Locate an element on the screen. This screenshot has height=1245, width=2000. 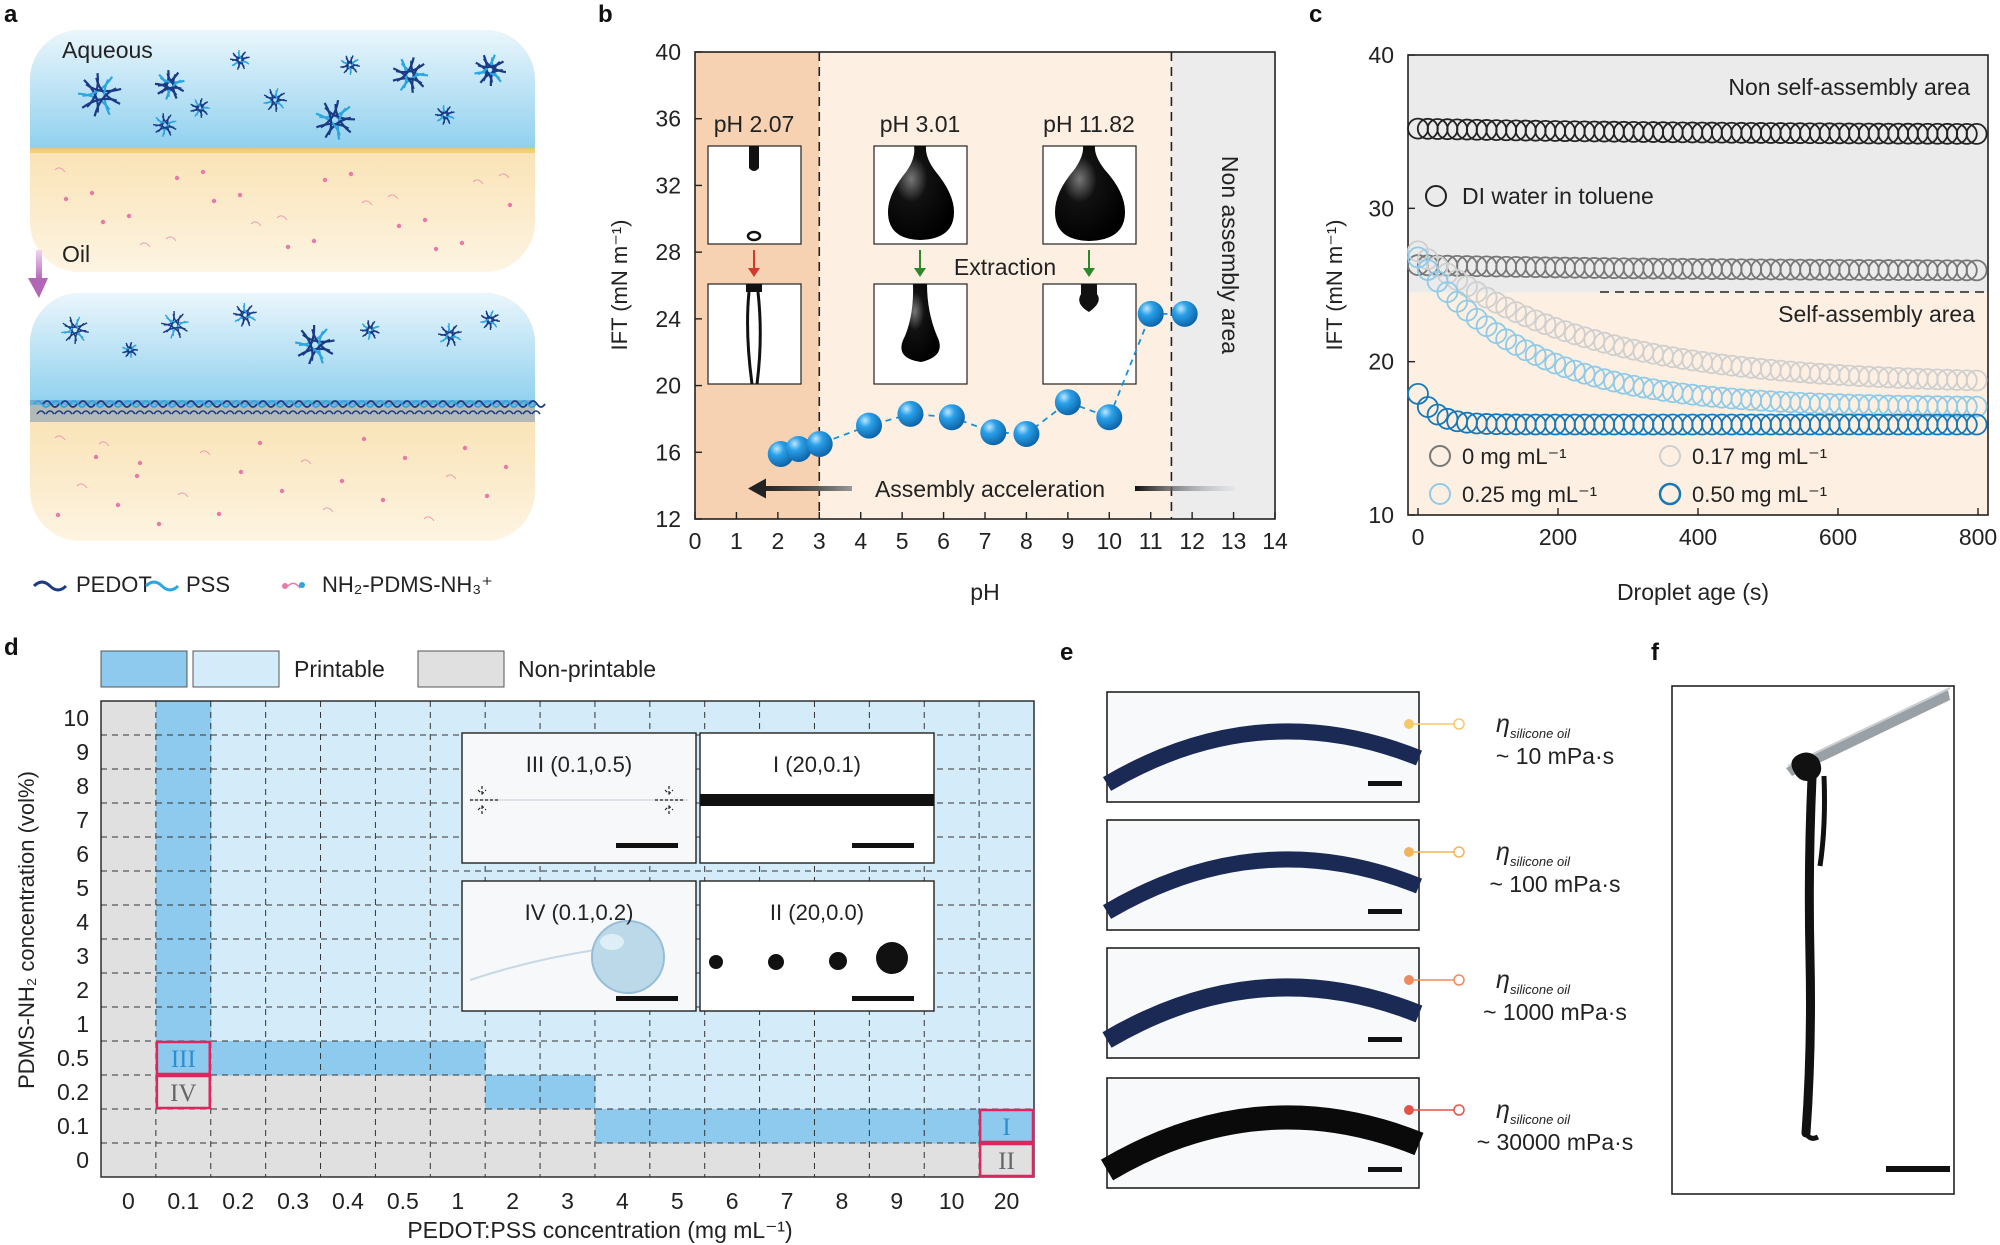
eta-subscript: silicone oil is located at coordinates (1540, 989).